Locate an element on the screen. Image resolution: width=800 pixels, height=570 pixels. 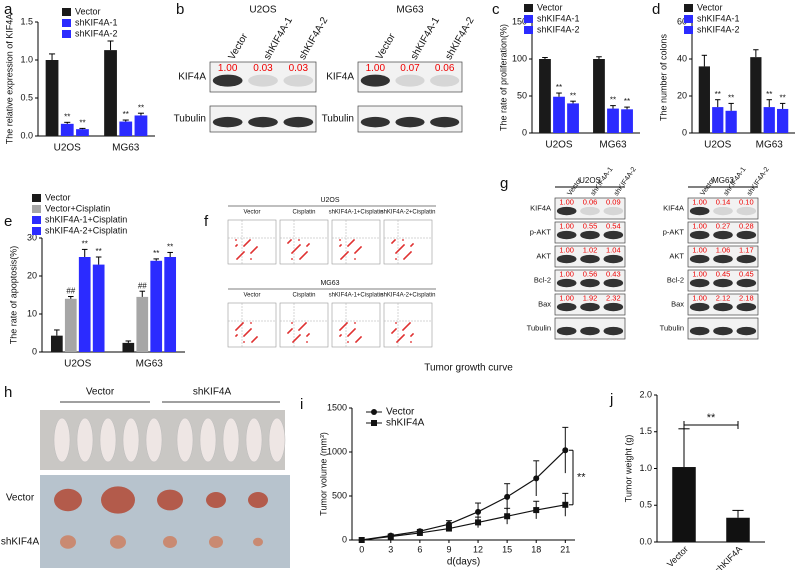
y-tick-label: 150 is located at coordinates (519, 21).